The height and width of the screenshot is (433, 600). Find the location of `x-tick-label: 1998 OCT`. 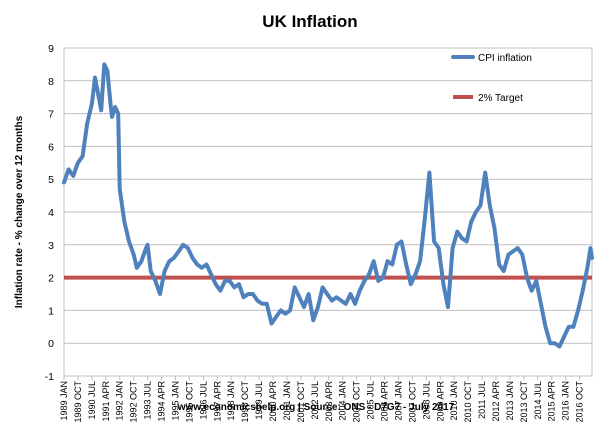

x-tick-label: 1998 OCT is located at coordinates (245, 402).